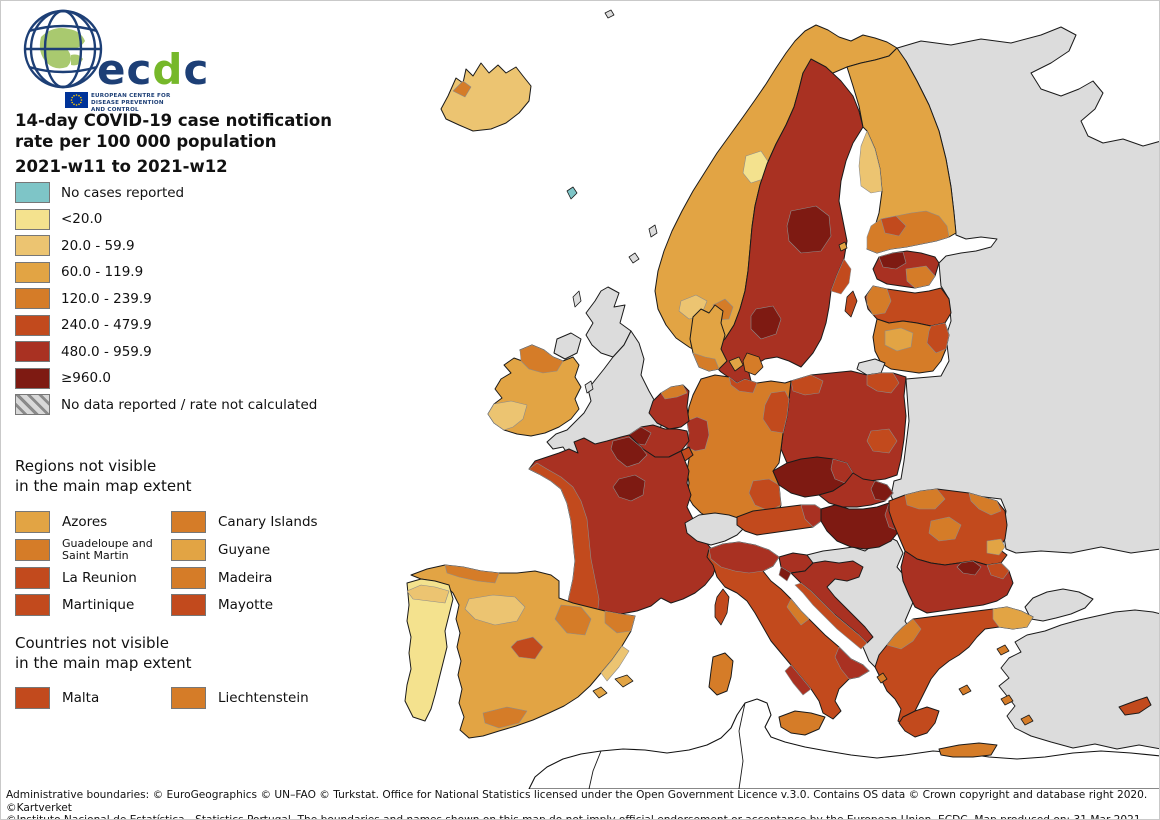  What do you see at coordinates (32, 605) in the screenshot?
I see `inset-swatch-martinique` at bounding box center [32, 605].